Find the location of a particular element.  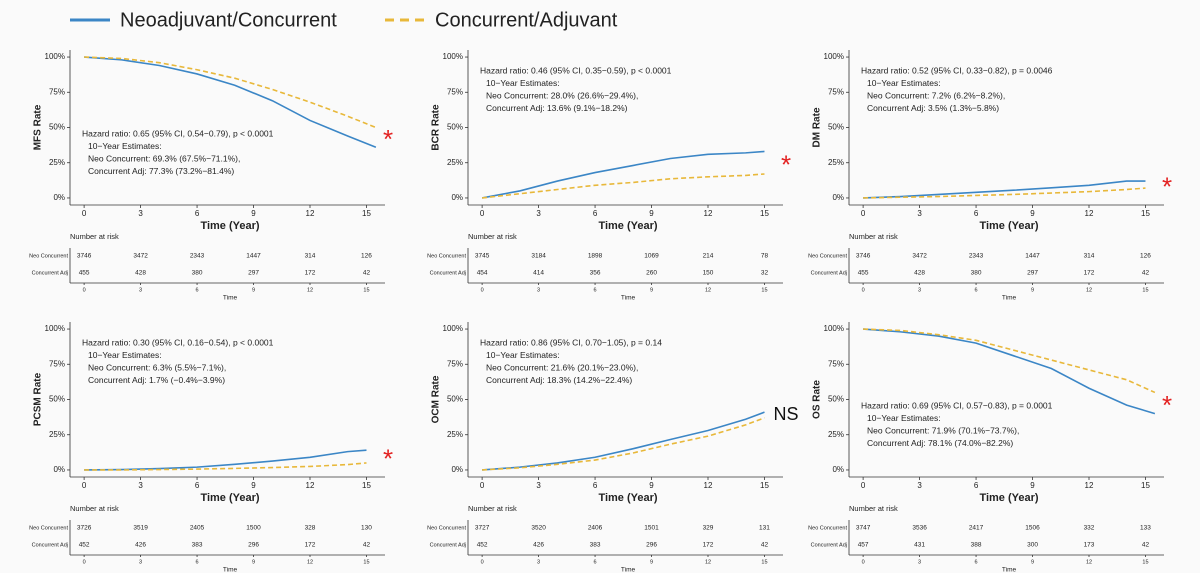

risk-count: 1500 is located at coordinates (253, 528).